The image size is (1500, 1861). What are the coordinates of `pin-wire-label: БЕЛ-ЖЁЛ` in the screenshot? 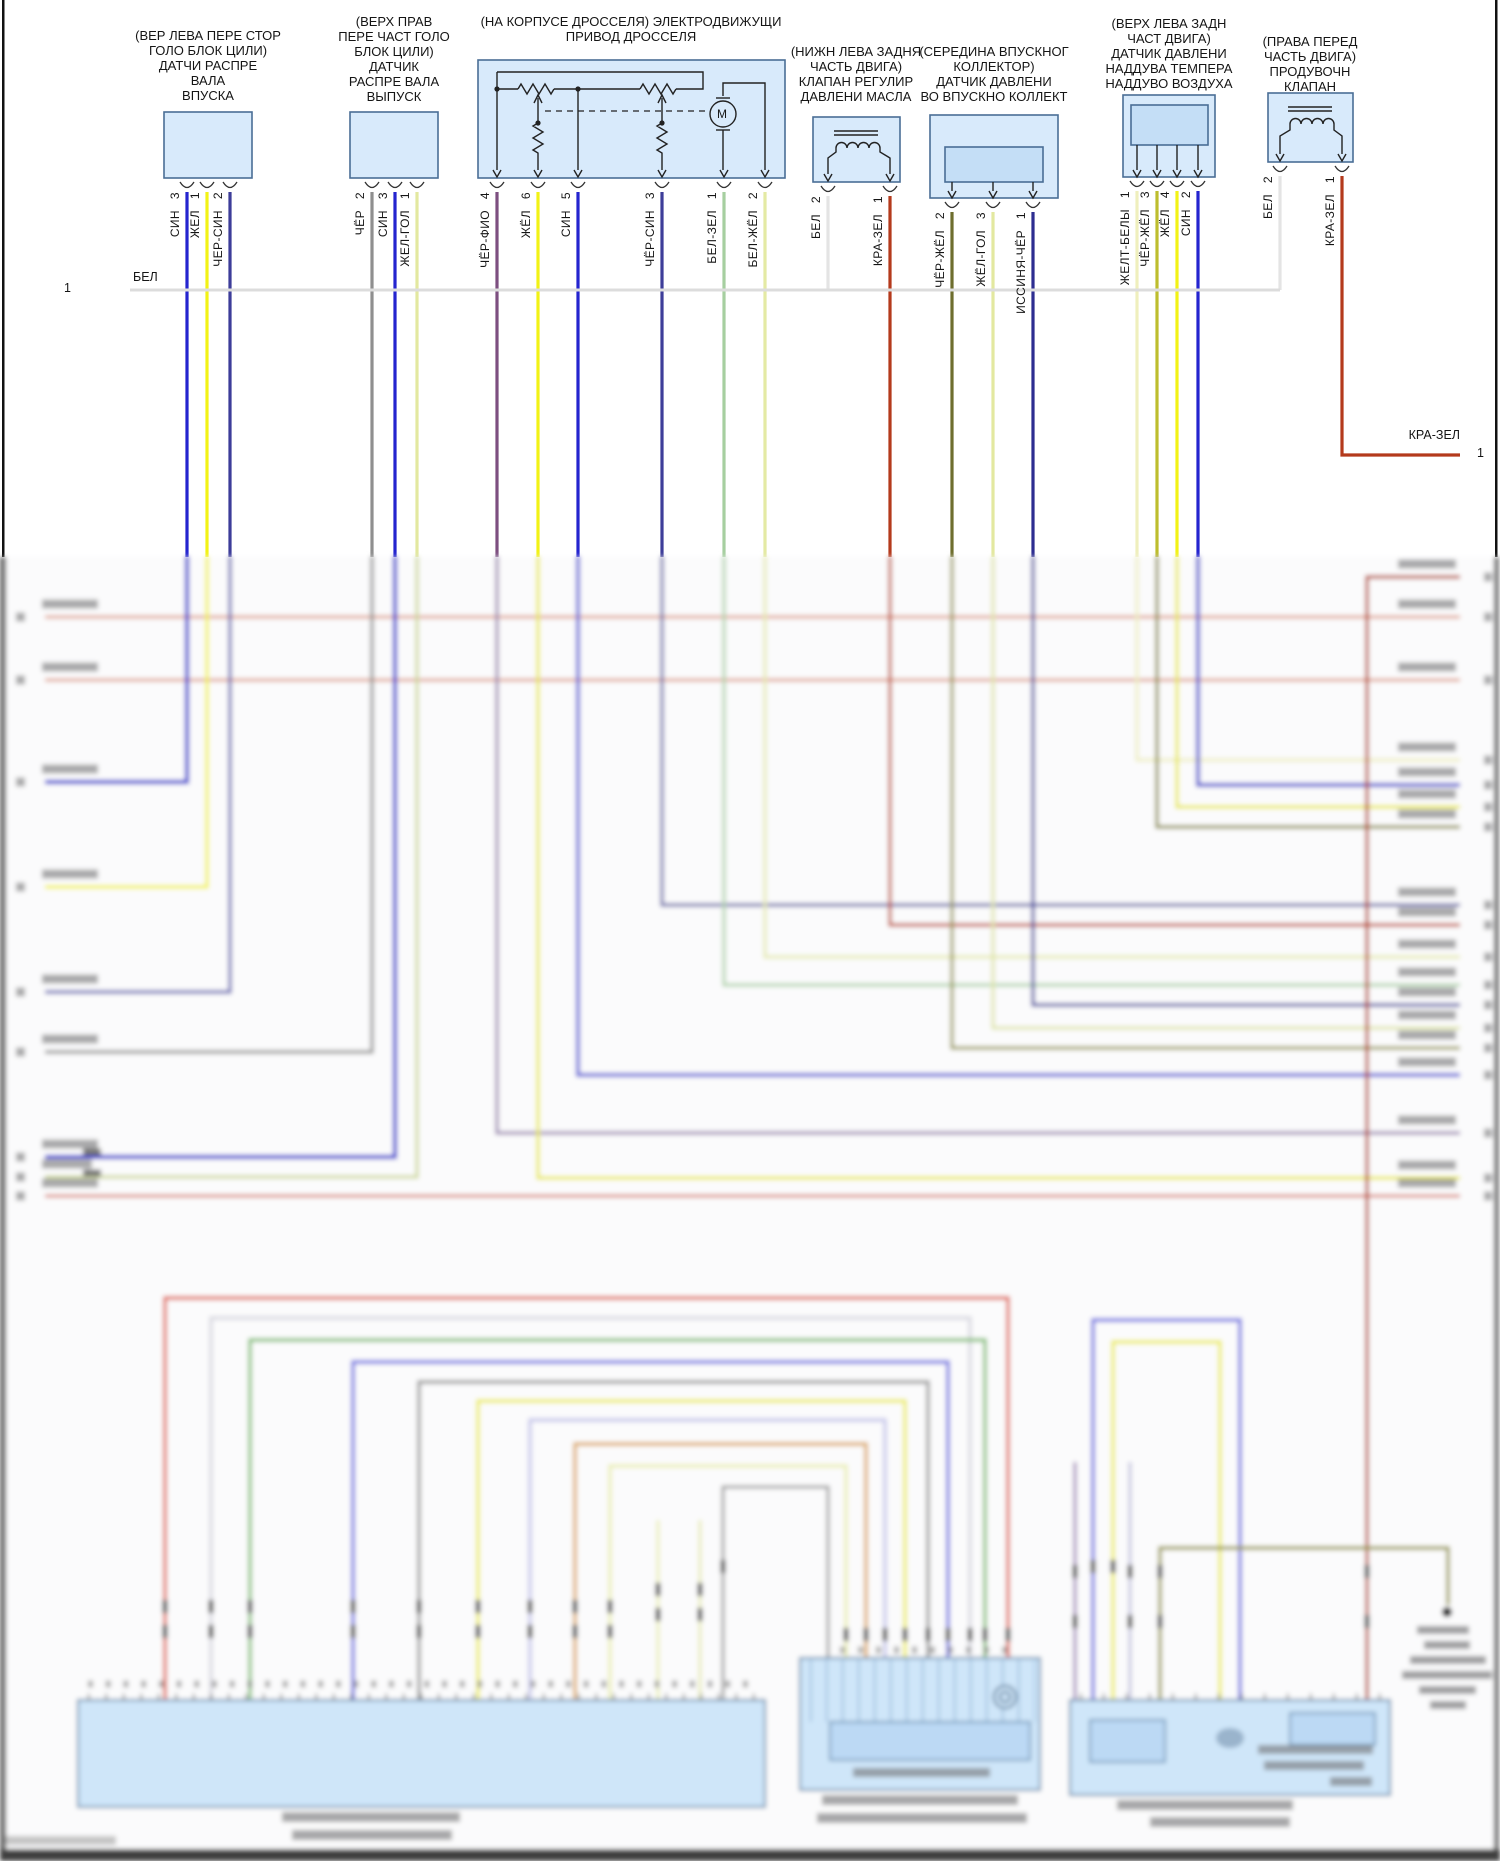 It's located at (753, 239).